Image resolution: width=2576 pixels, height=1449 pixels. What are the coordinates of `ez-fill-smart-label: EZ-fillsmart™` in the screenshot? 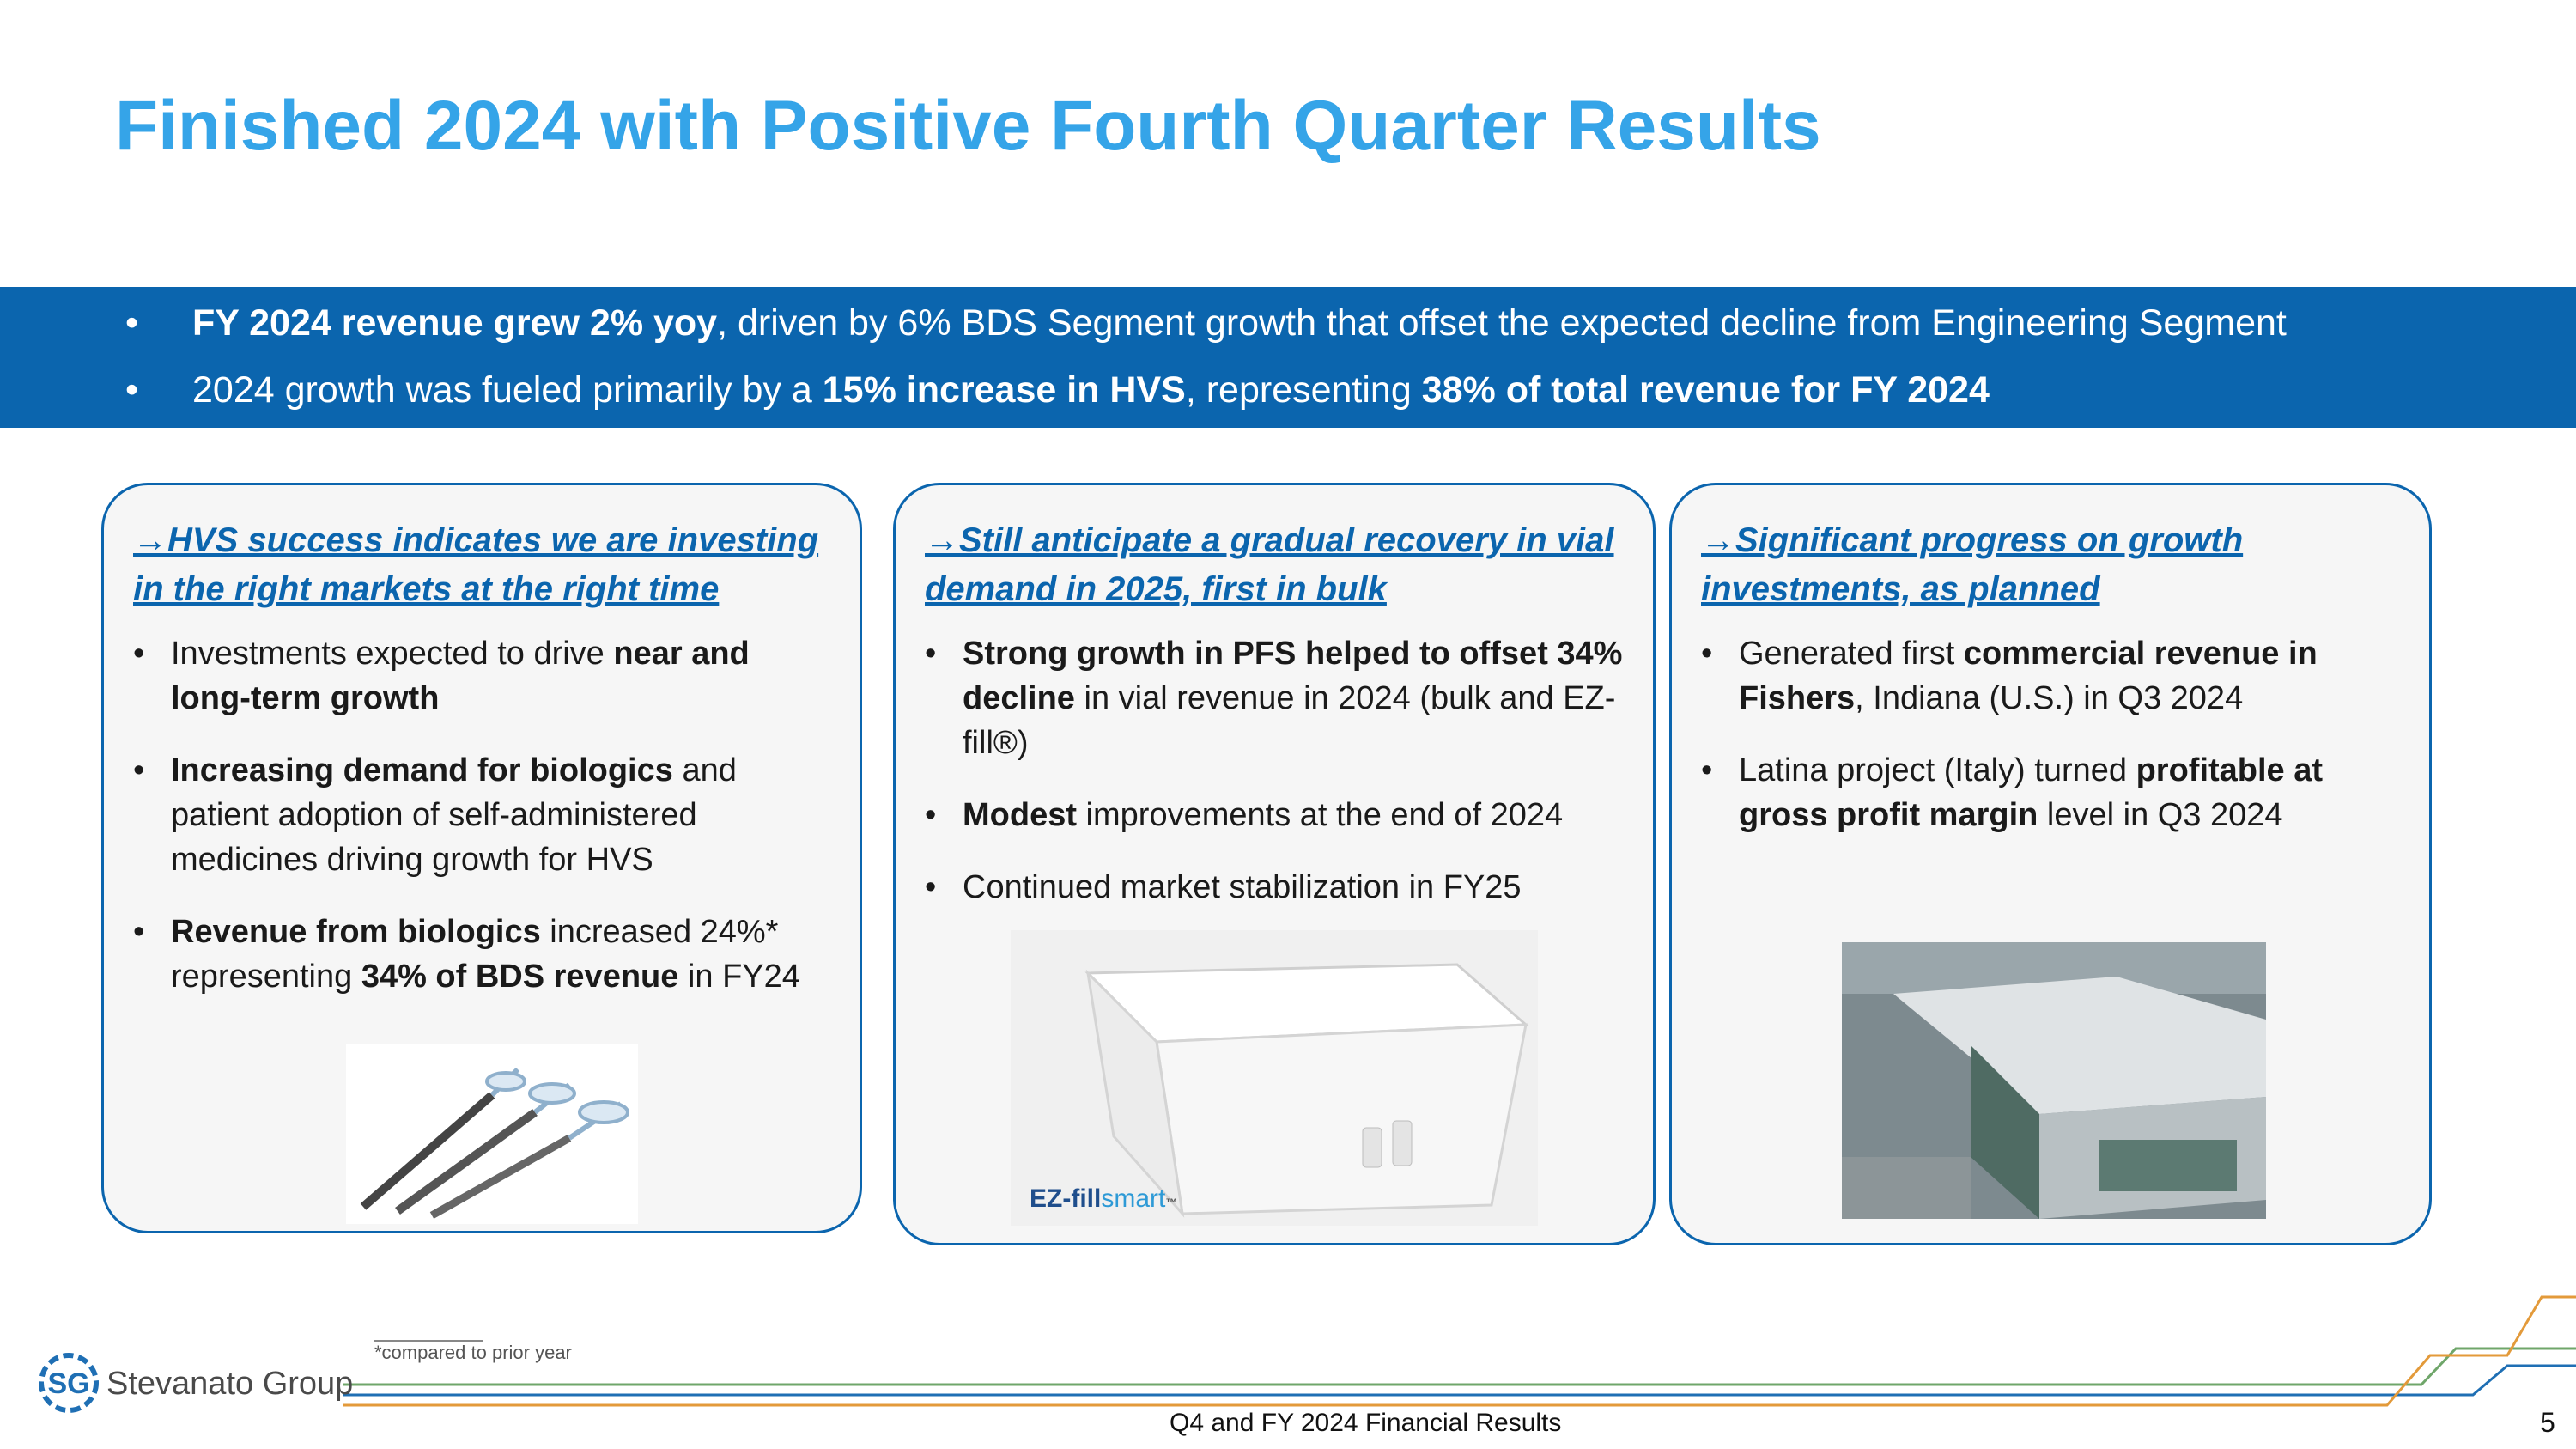 It's located at (1104, 1198).